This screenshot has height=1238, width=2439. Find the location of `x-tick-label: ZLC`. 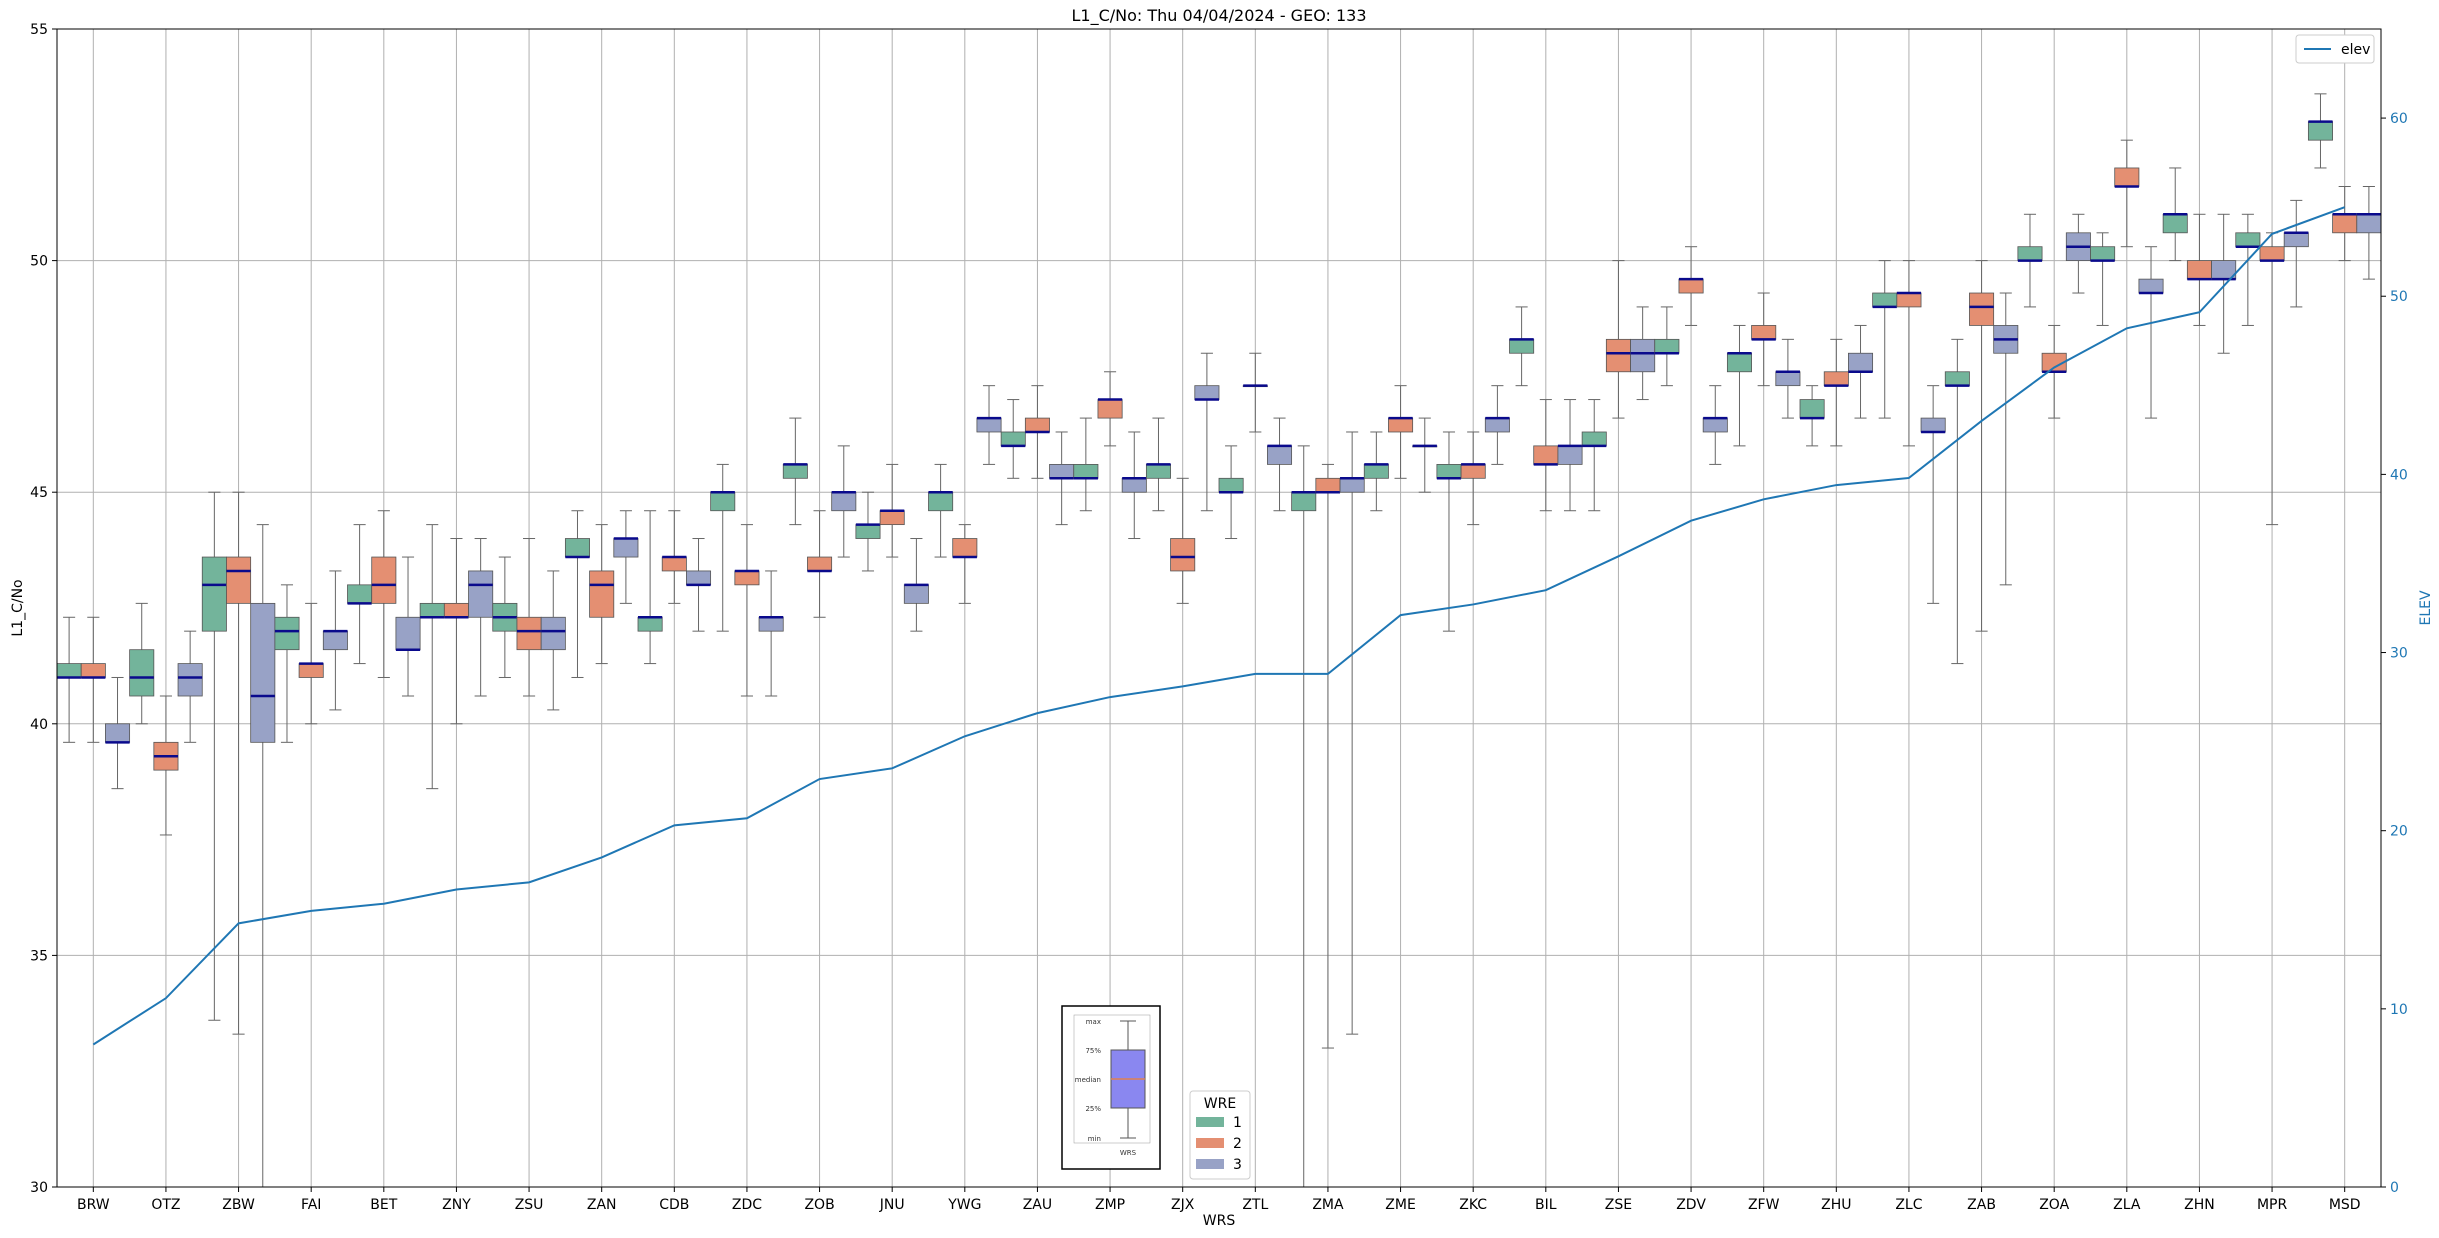

x-tick-label: ZLC is located at coordinates (1908, 1205).